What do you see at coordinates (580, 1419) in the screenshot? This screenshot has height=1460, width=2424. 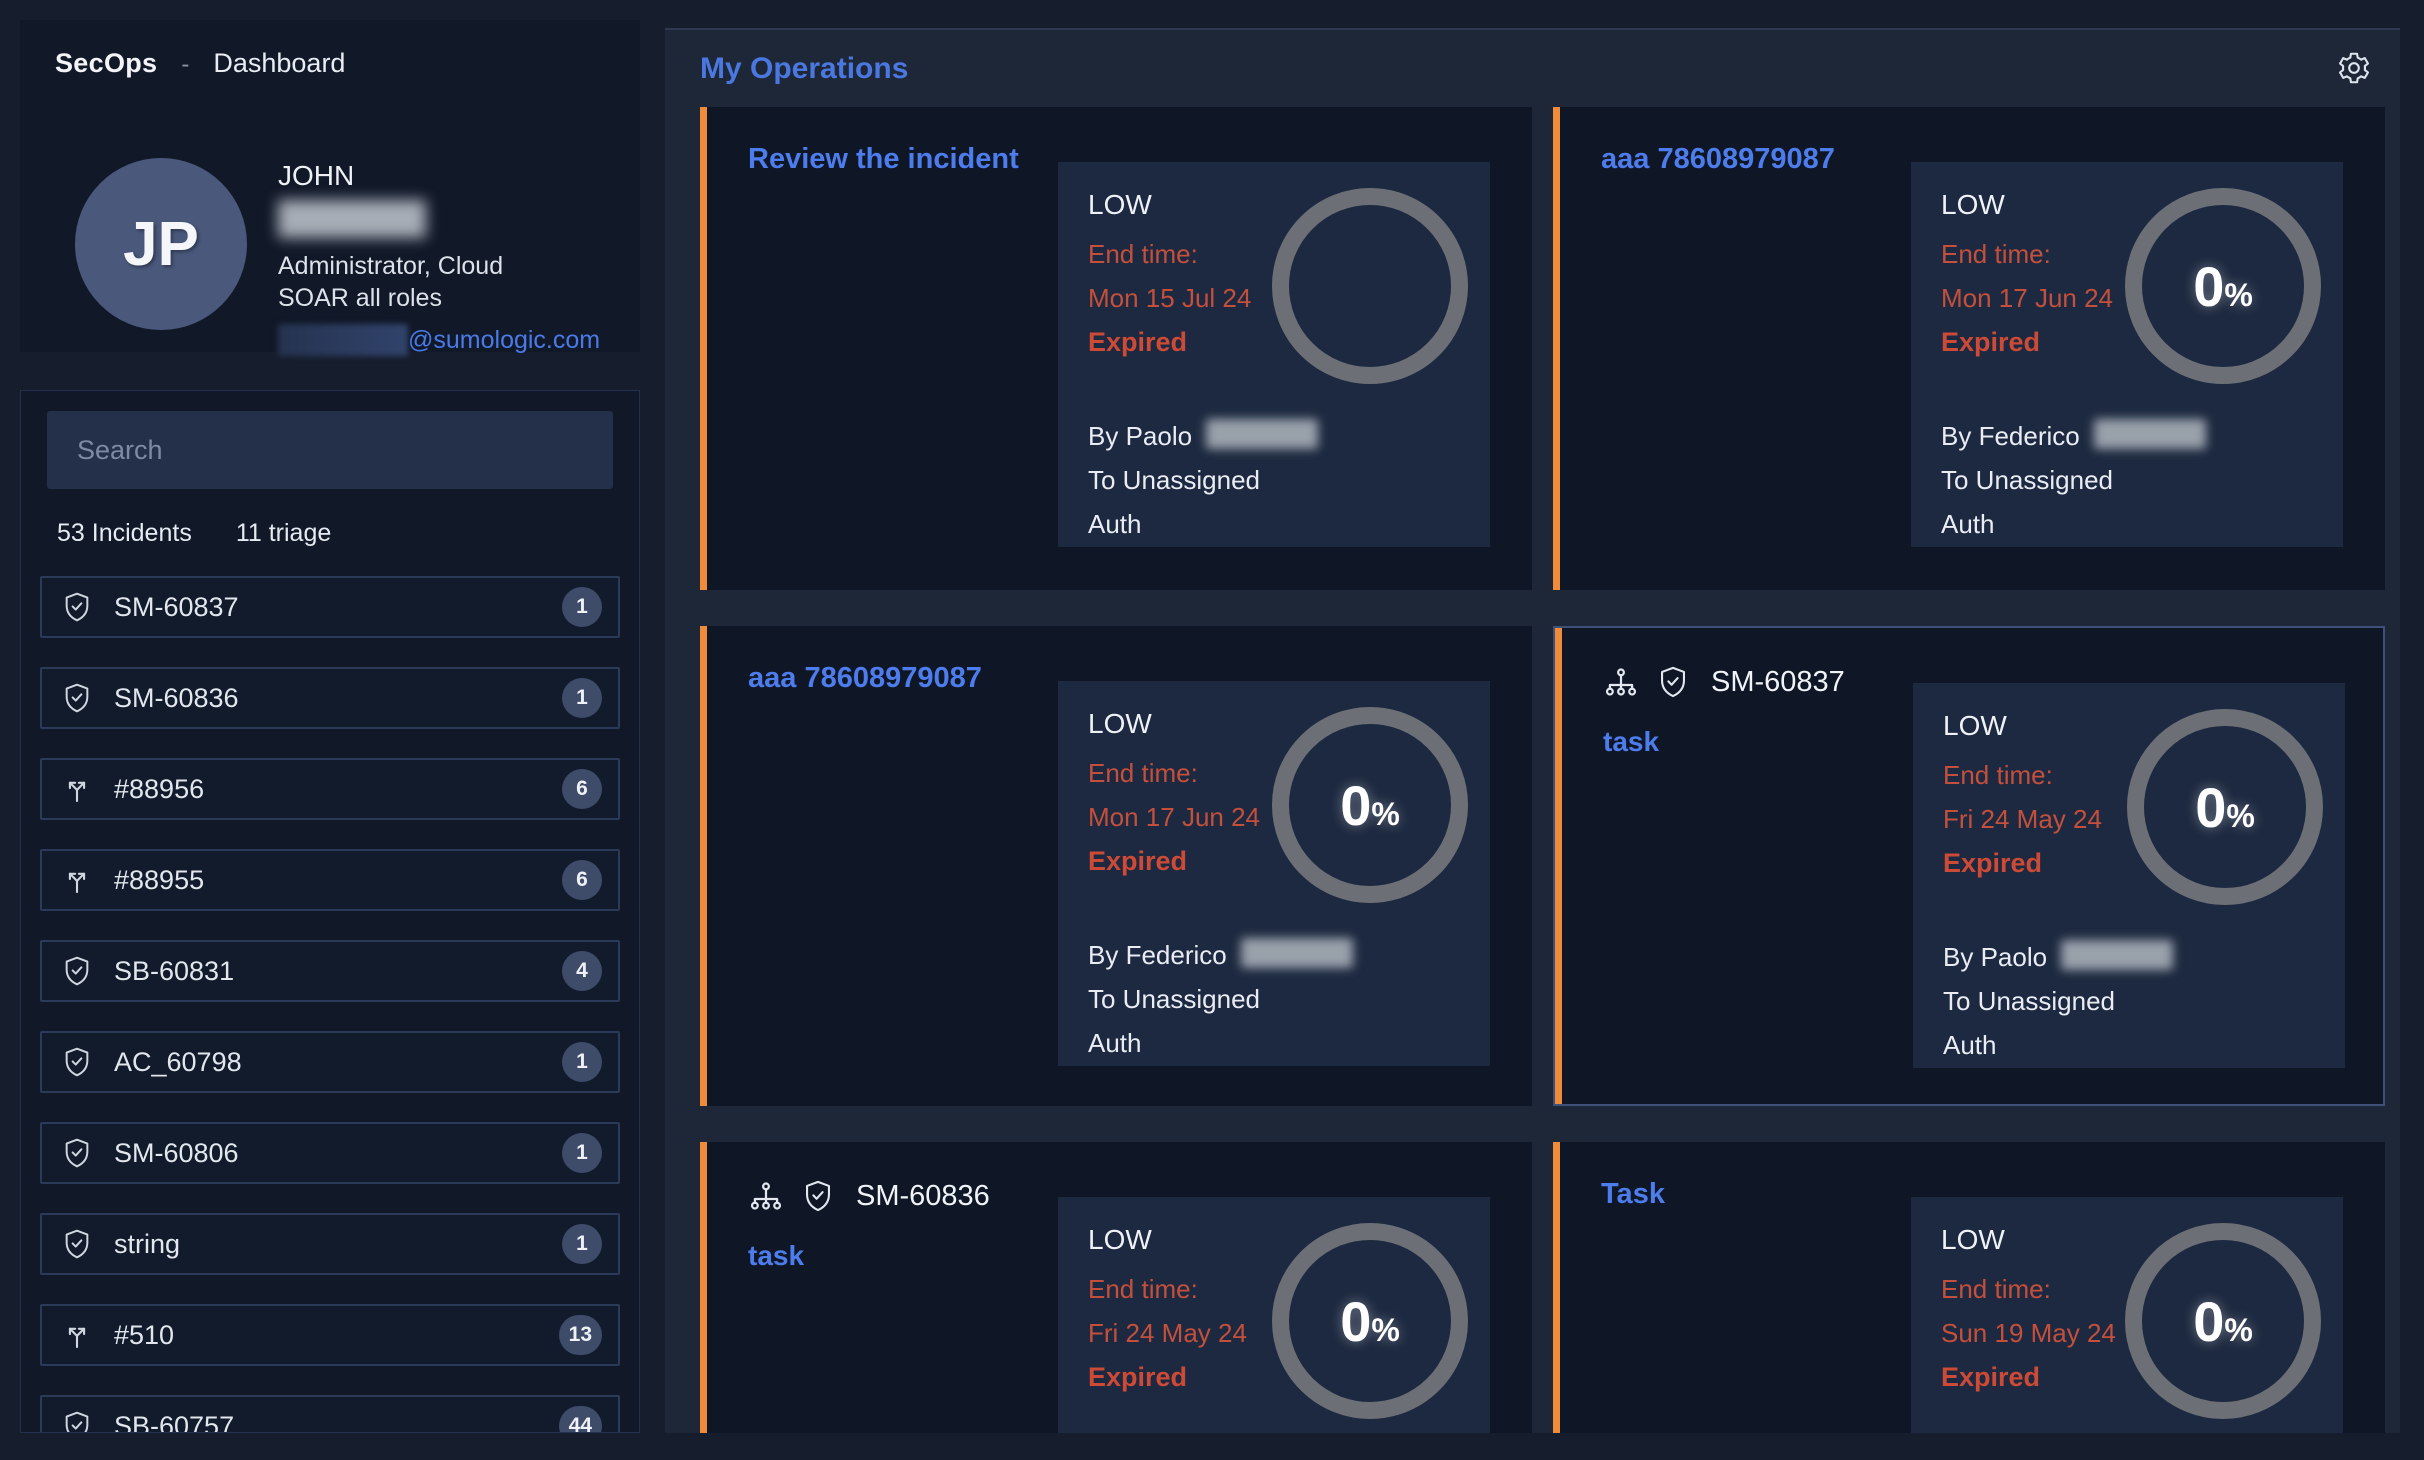 I see `item-badge: 44` at bounding box center [580, 1419].